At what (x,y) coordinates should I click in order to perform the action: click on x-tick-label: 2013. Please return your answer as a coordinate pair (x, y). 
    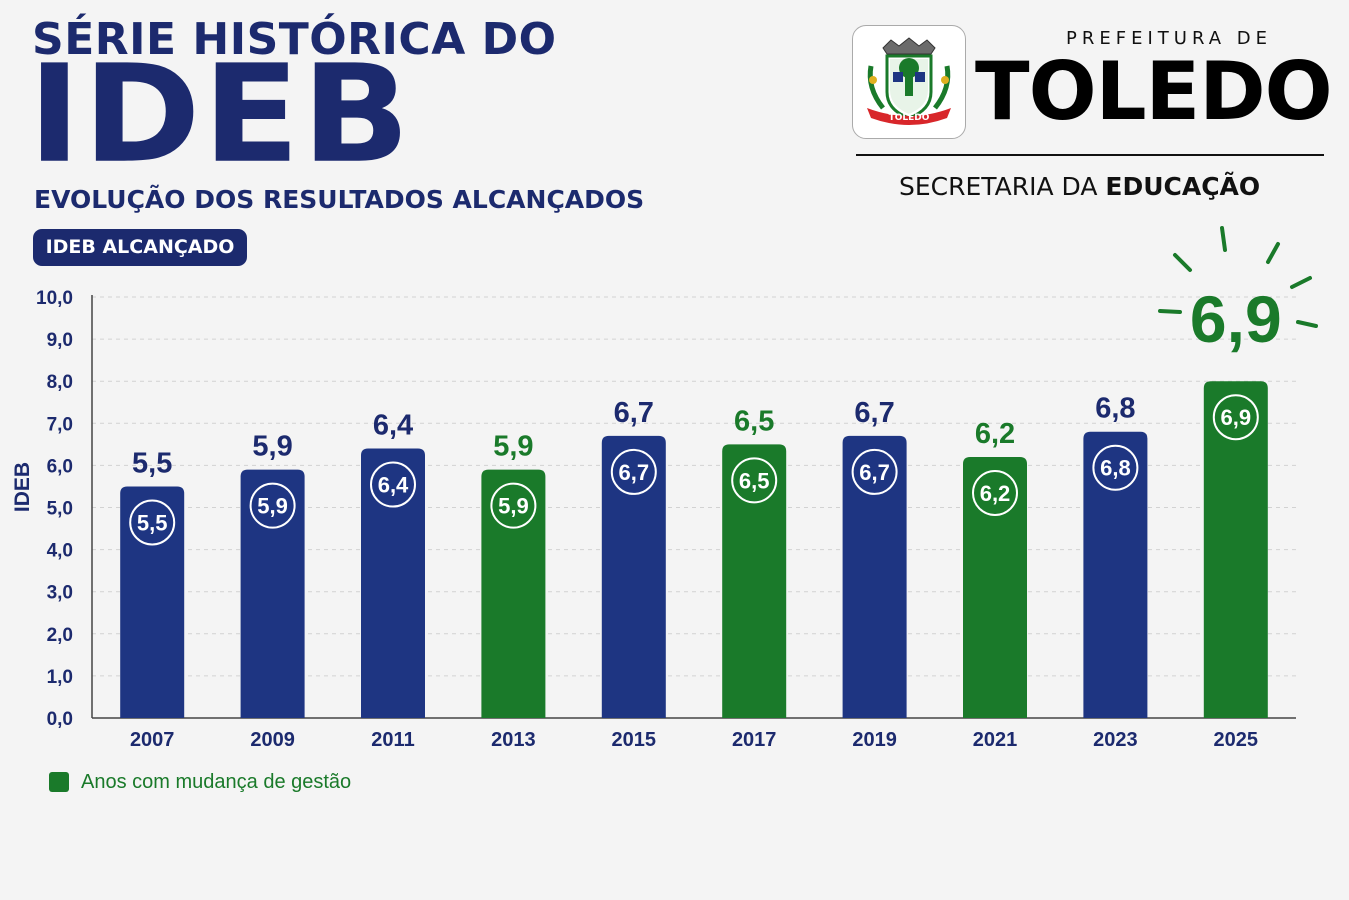
    Looking at the image, I should click on (513, 740).